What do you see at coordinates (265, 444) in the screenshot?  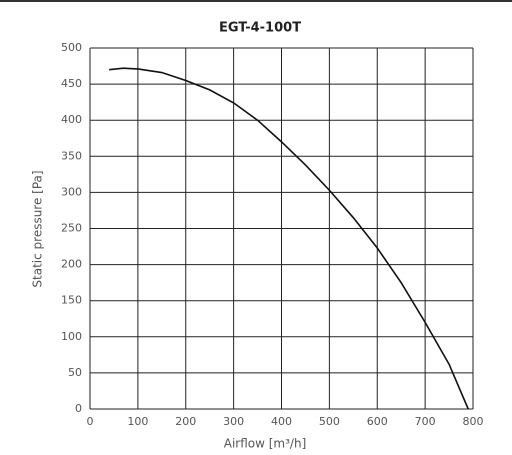 I see `x-axis-label: Airflow [m³/h]` at bounding box center [265, 444].